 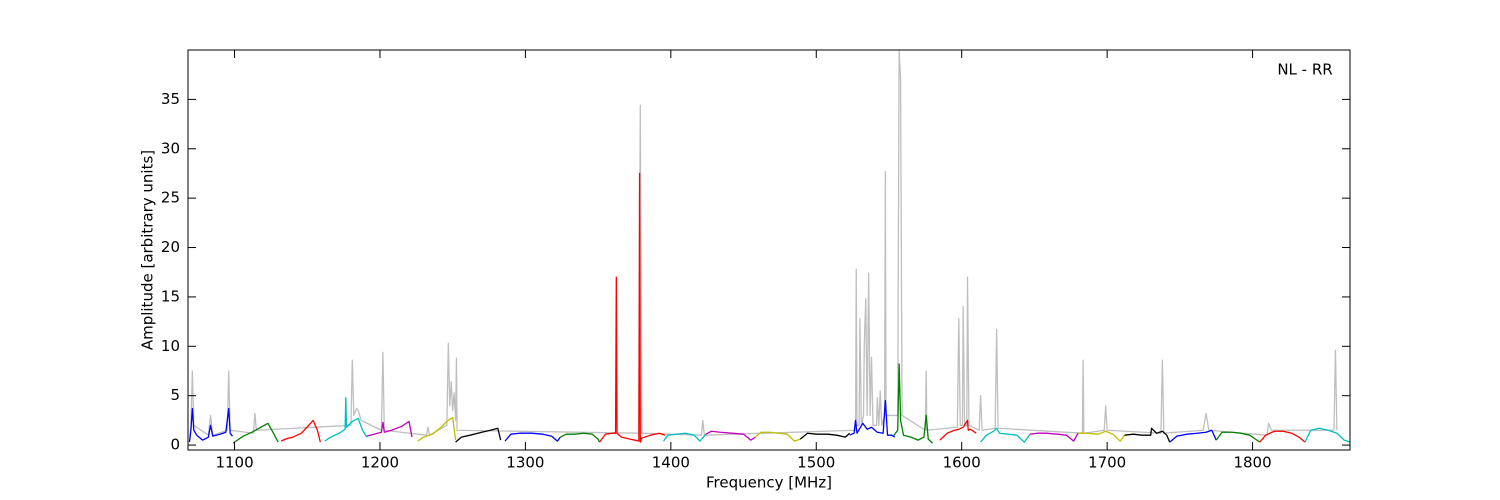 I want to click on y-tick-label: 5, so click(x=175, y=395).